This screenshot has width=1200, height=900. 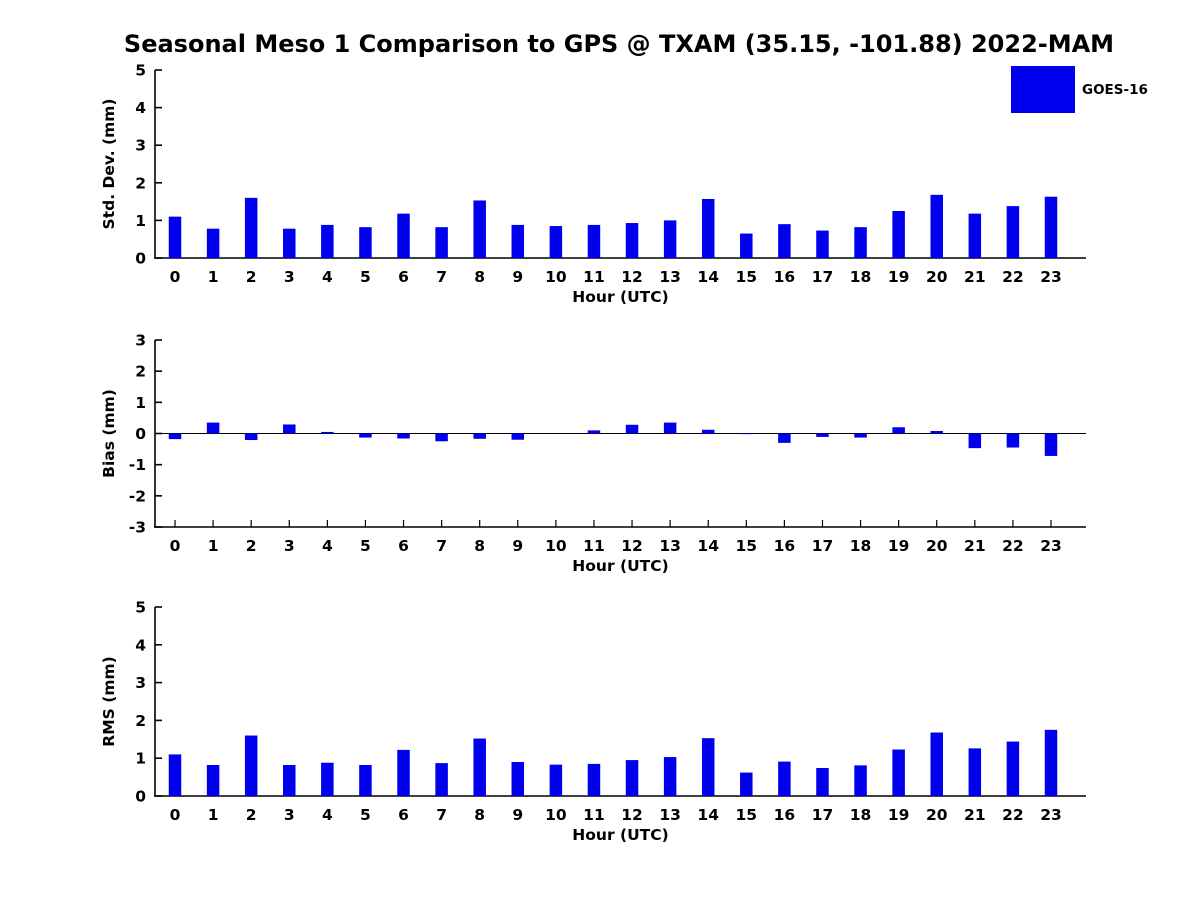 I want to click on x-tick-label: 1, so click(x=213, y=546).